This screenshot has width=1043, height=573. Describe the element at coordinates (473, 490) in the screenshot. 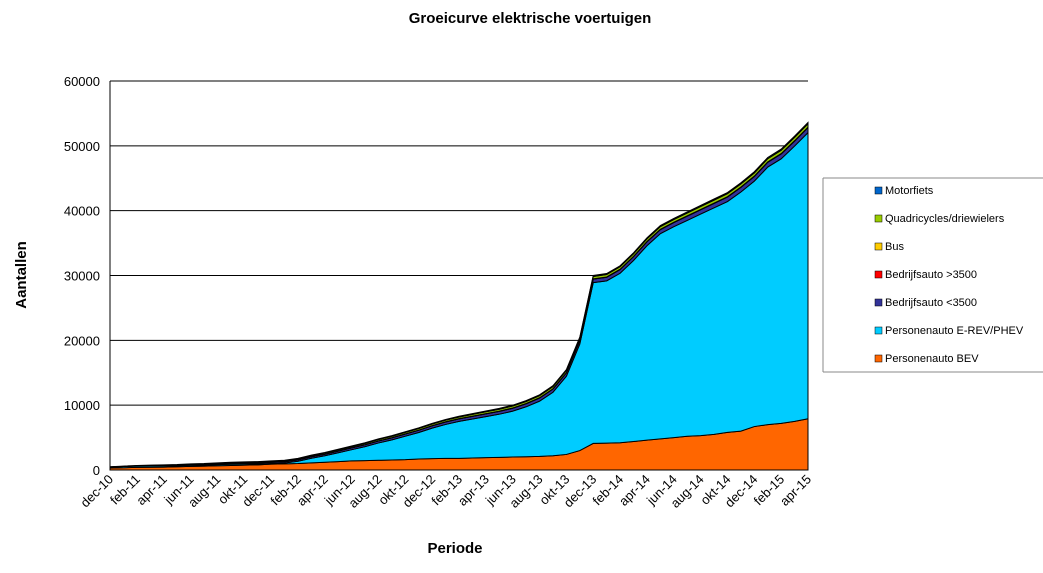

I see `x-tick-label: apr-13` at that location.